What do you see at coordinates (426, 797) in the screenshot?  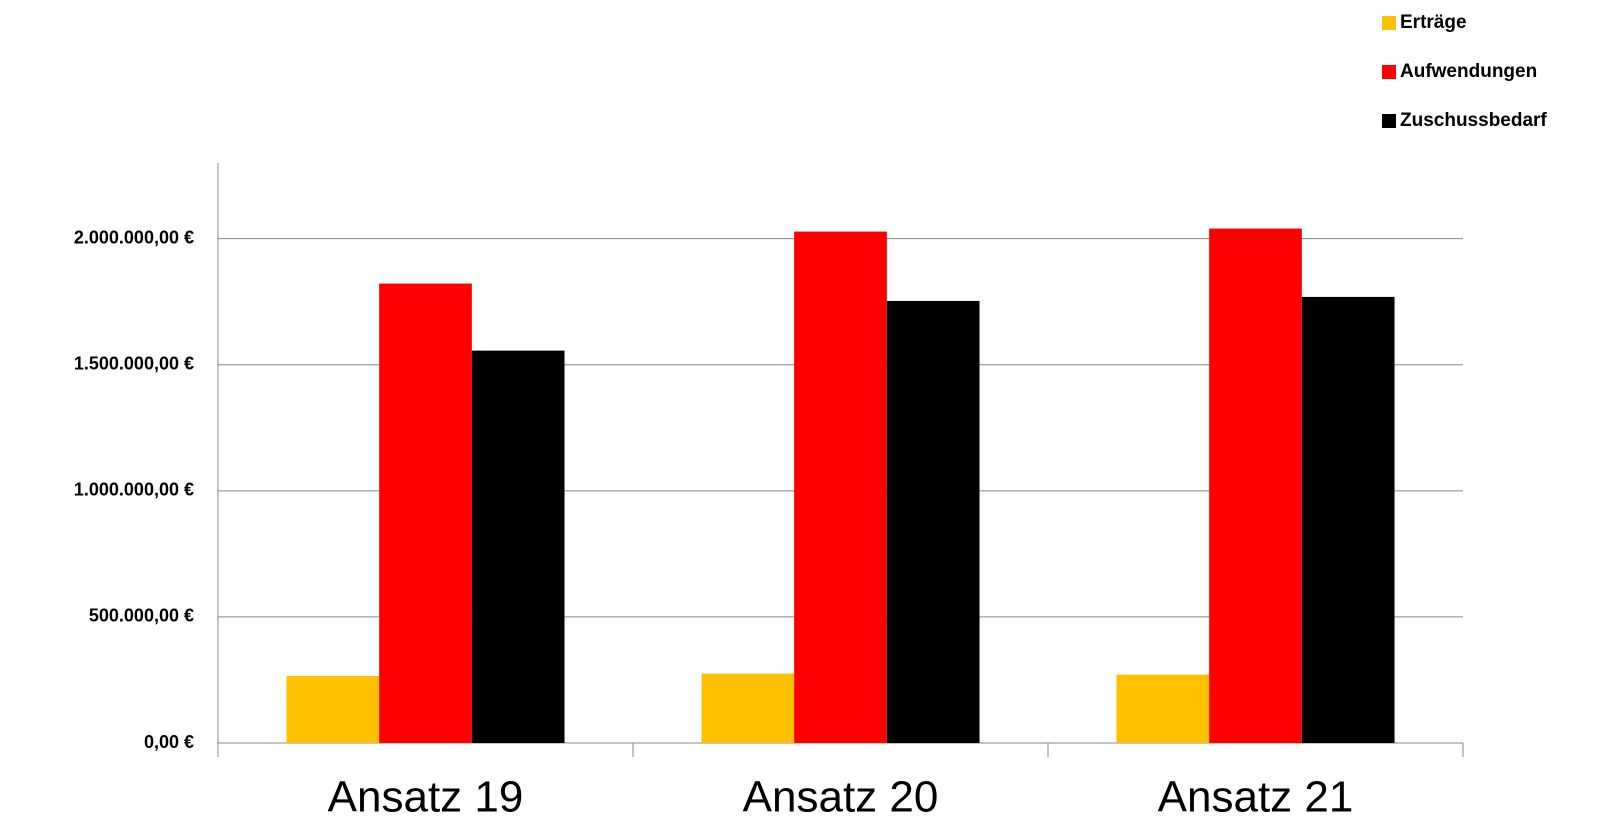 I see `x-tick-label: Ansatz 19` at bounding box center [426, 797].